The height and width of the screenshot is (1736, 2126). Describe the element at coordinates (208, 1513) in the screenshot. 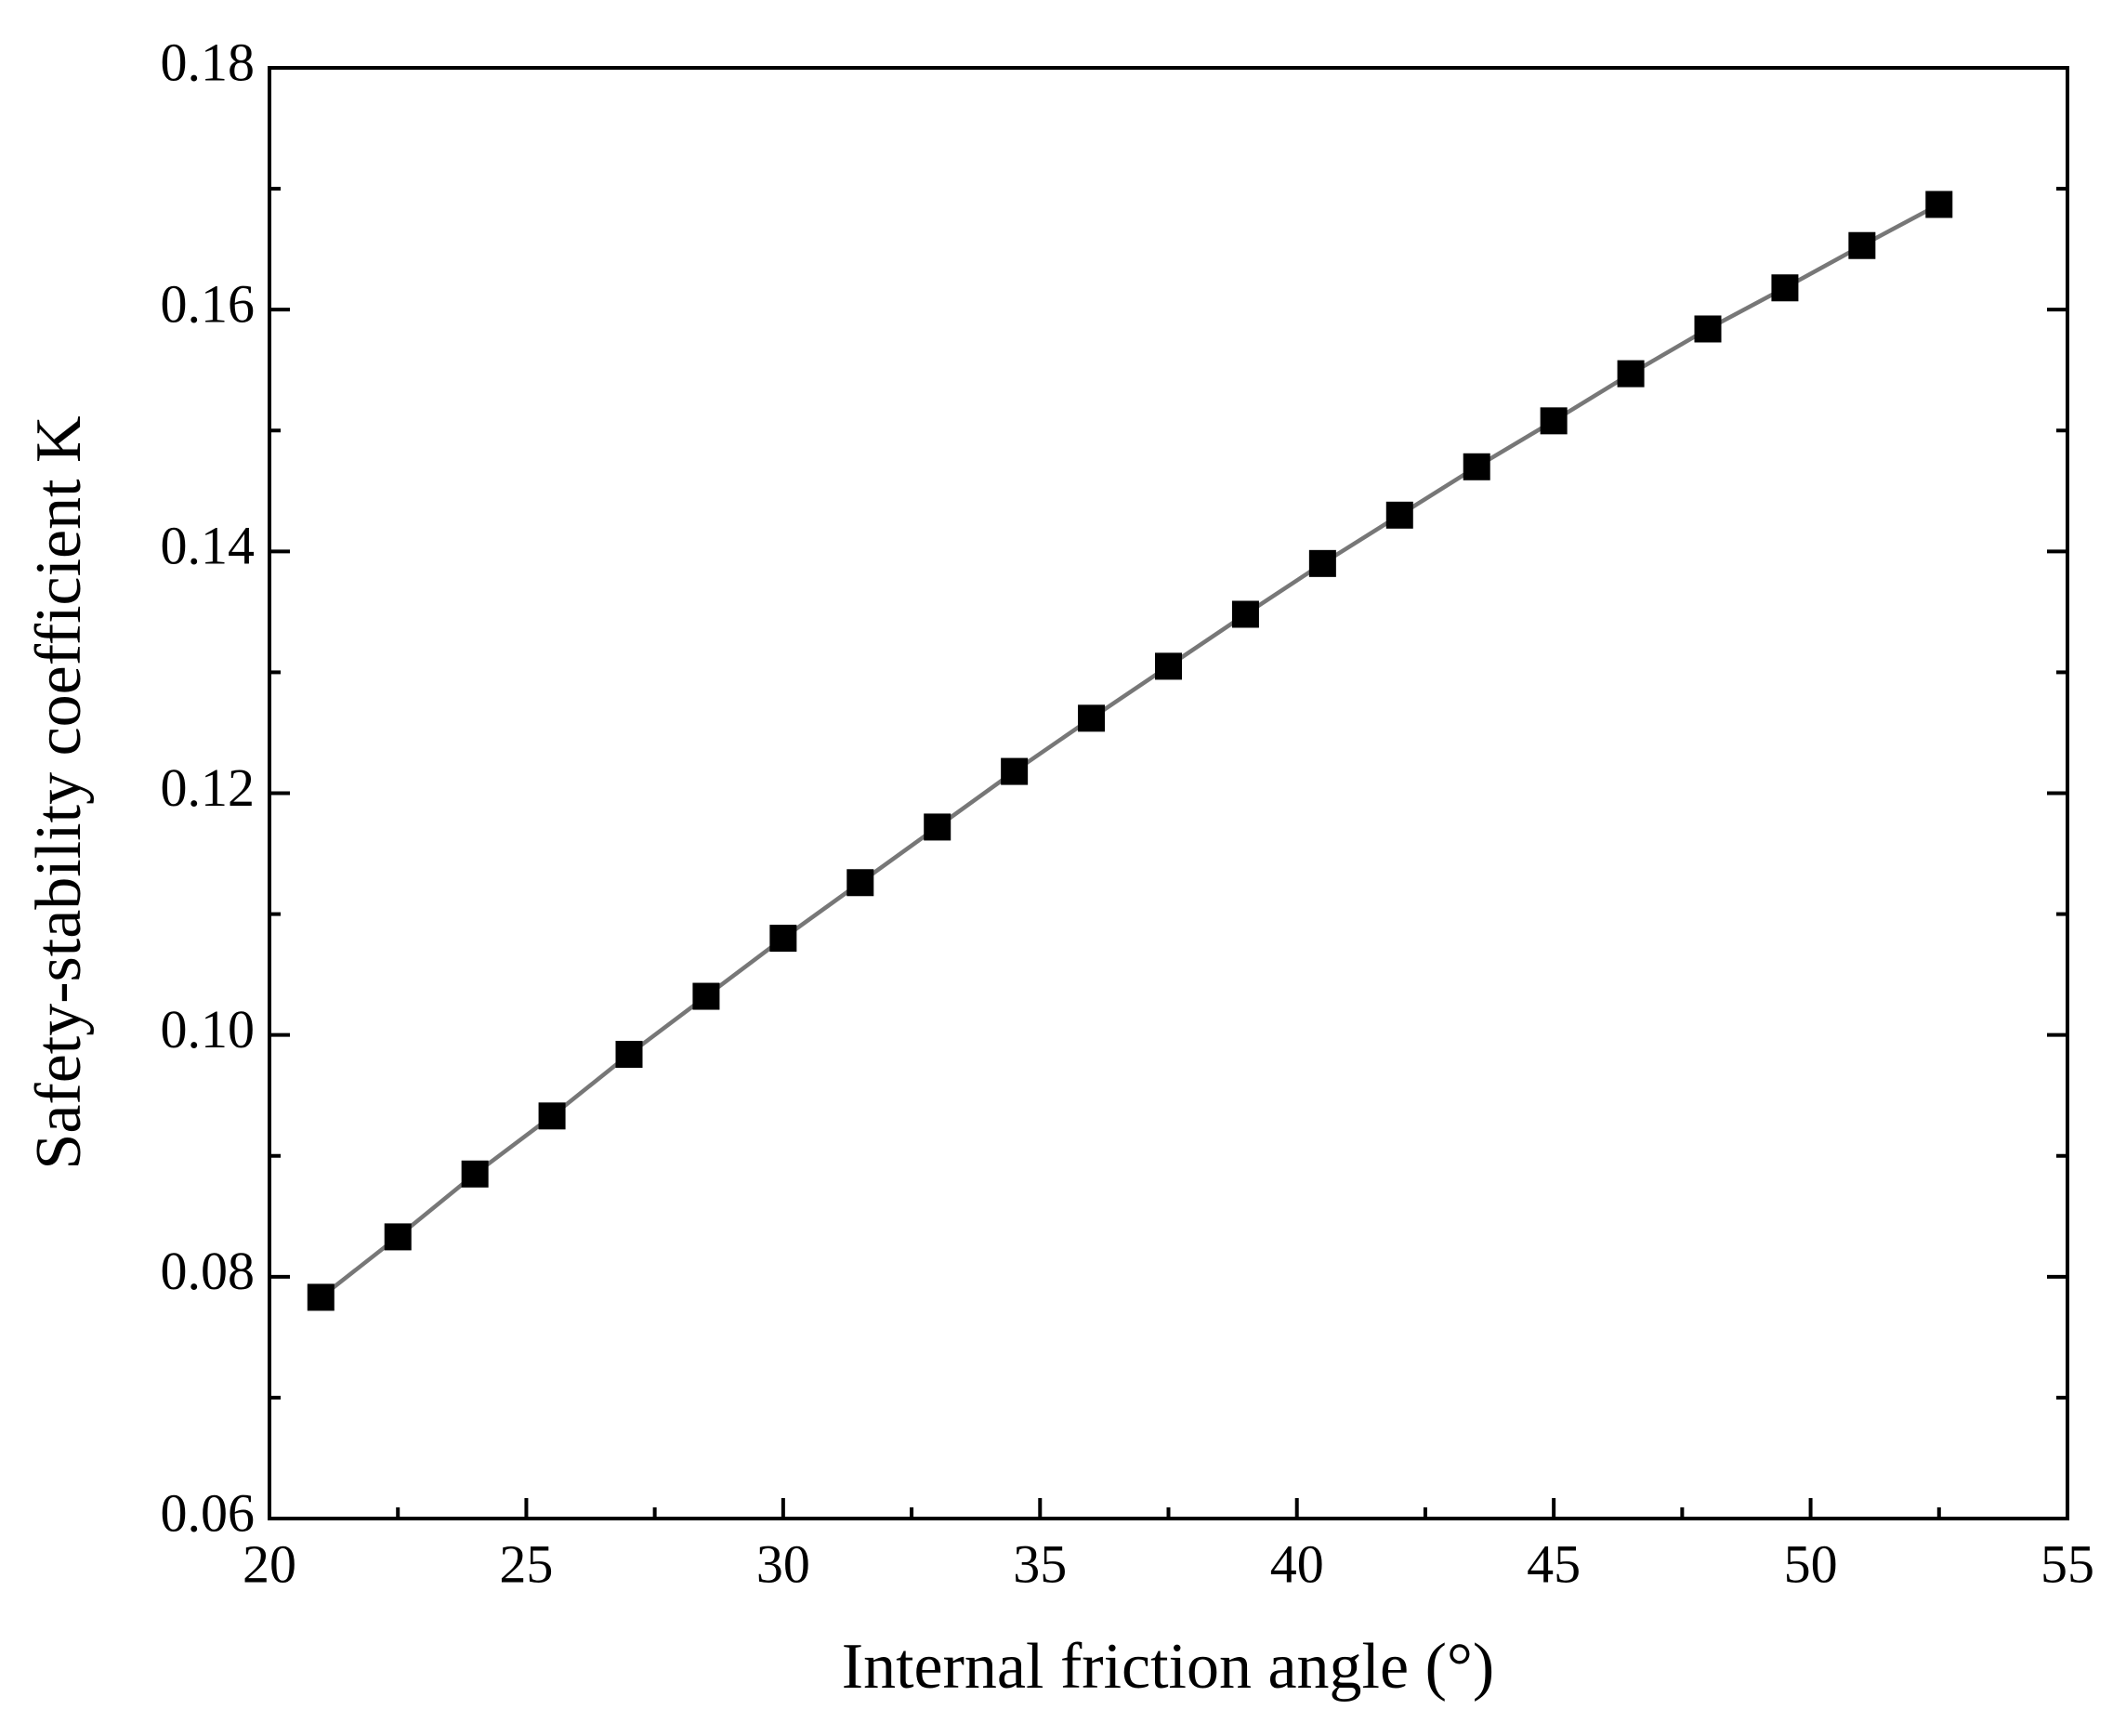

I see `y-tick-label: 0.06` at that location.